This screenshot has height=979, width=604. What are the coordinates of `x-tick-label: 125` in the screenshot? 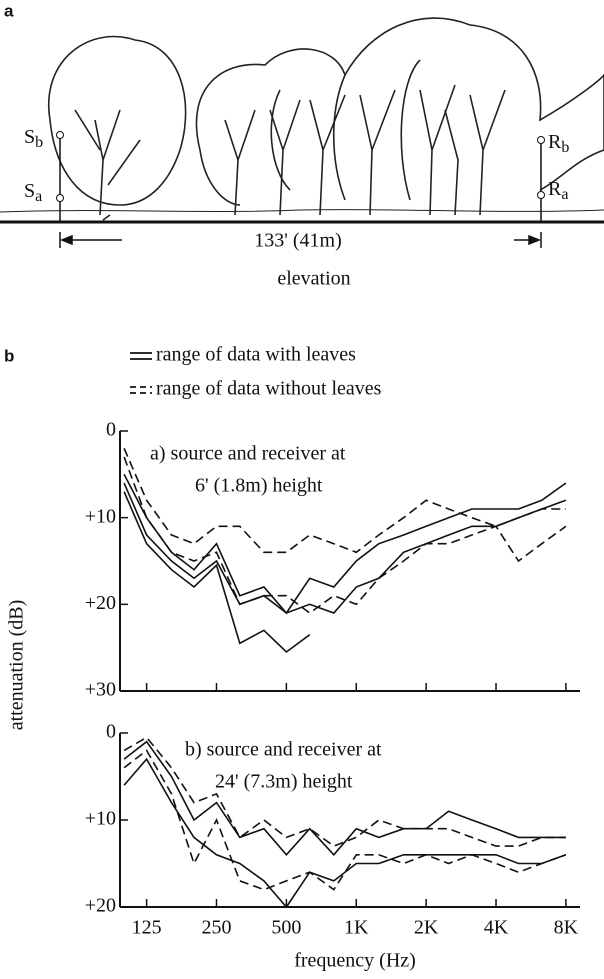 It's located at (147, 928).